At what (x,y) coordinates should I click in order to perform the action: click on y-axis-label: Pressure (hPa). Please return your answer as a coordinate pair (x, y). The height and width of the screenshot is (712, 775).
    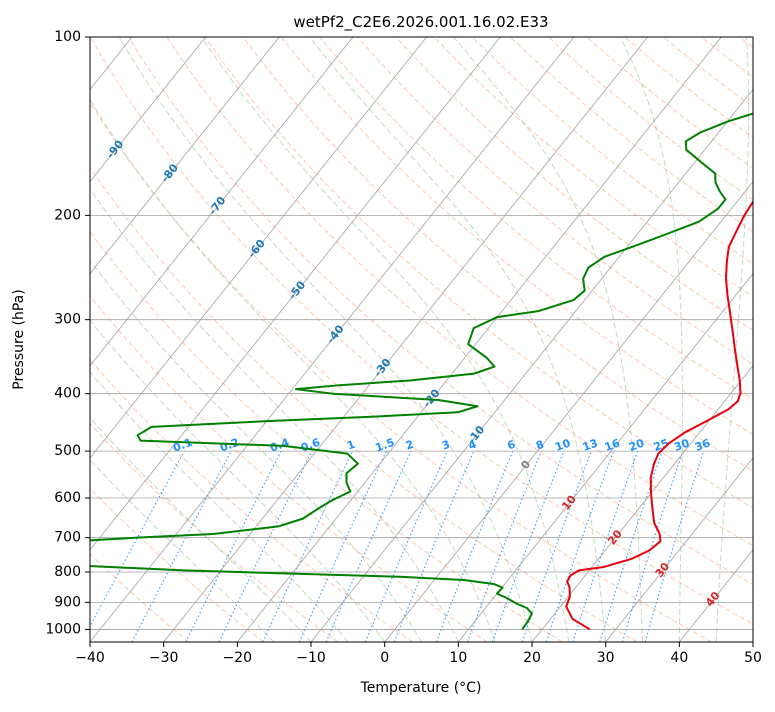
    Looking at the image, I should click on (19, 339).